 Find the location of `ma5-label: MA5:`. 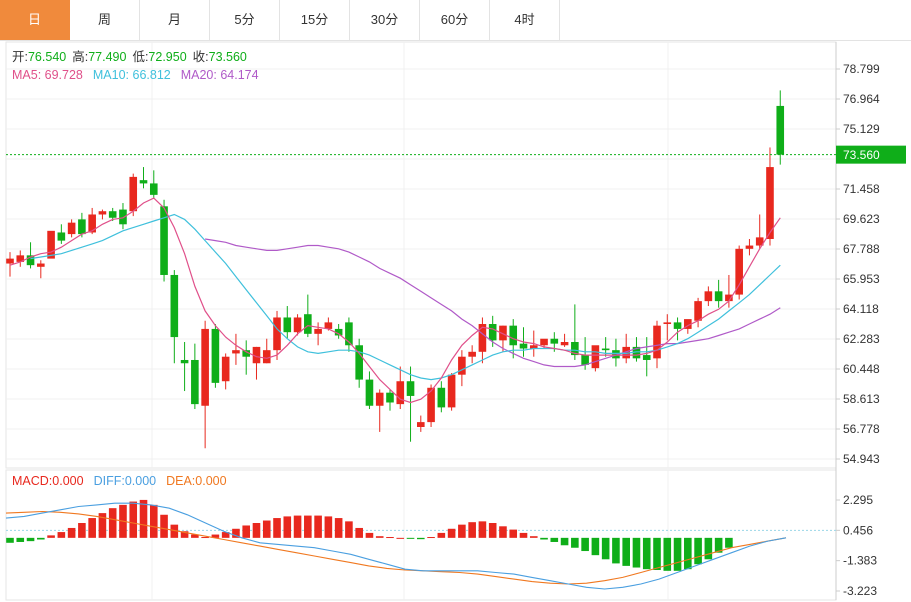

ma5-label: MA5: is located at coordinates (28, 75).